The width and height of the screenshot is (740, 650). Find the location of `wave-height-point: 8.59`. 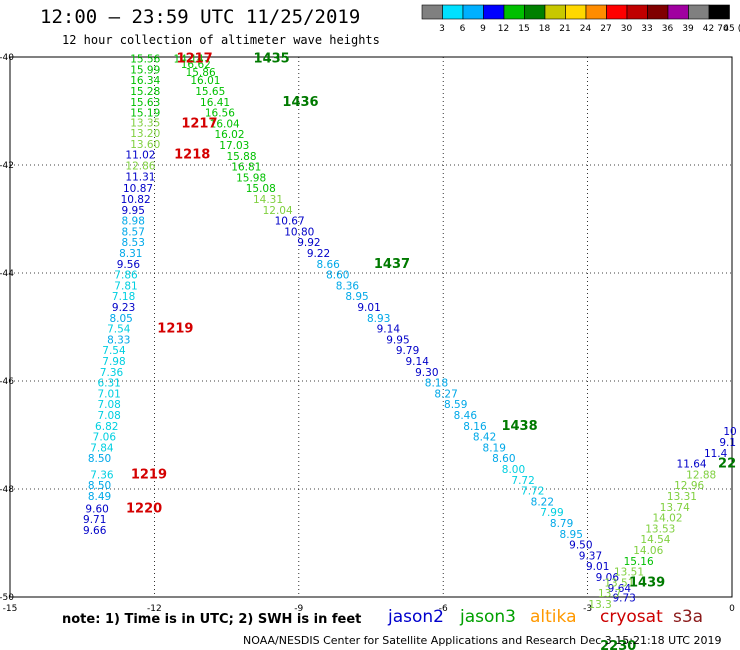

wave-height-point: 8.59 is located at coordinates (455, 405).